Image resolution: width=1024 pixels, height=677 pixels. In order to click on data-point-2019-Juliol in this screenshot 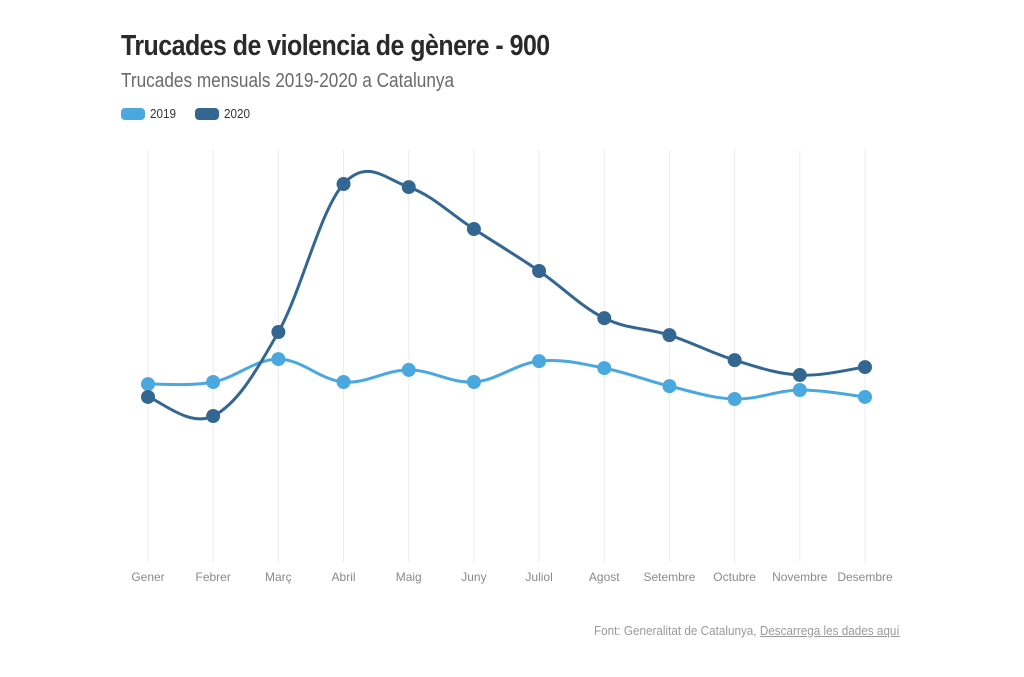, I will do `click(539, 361)`.